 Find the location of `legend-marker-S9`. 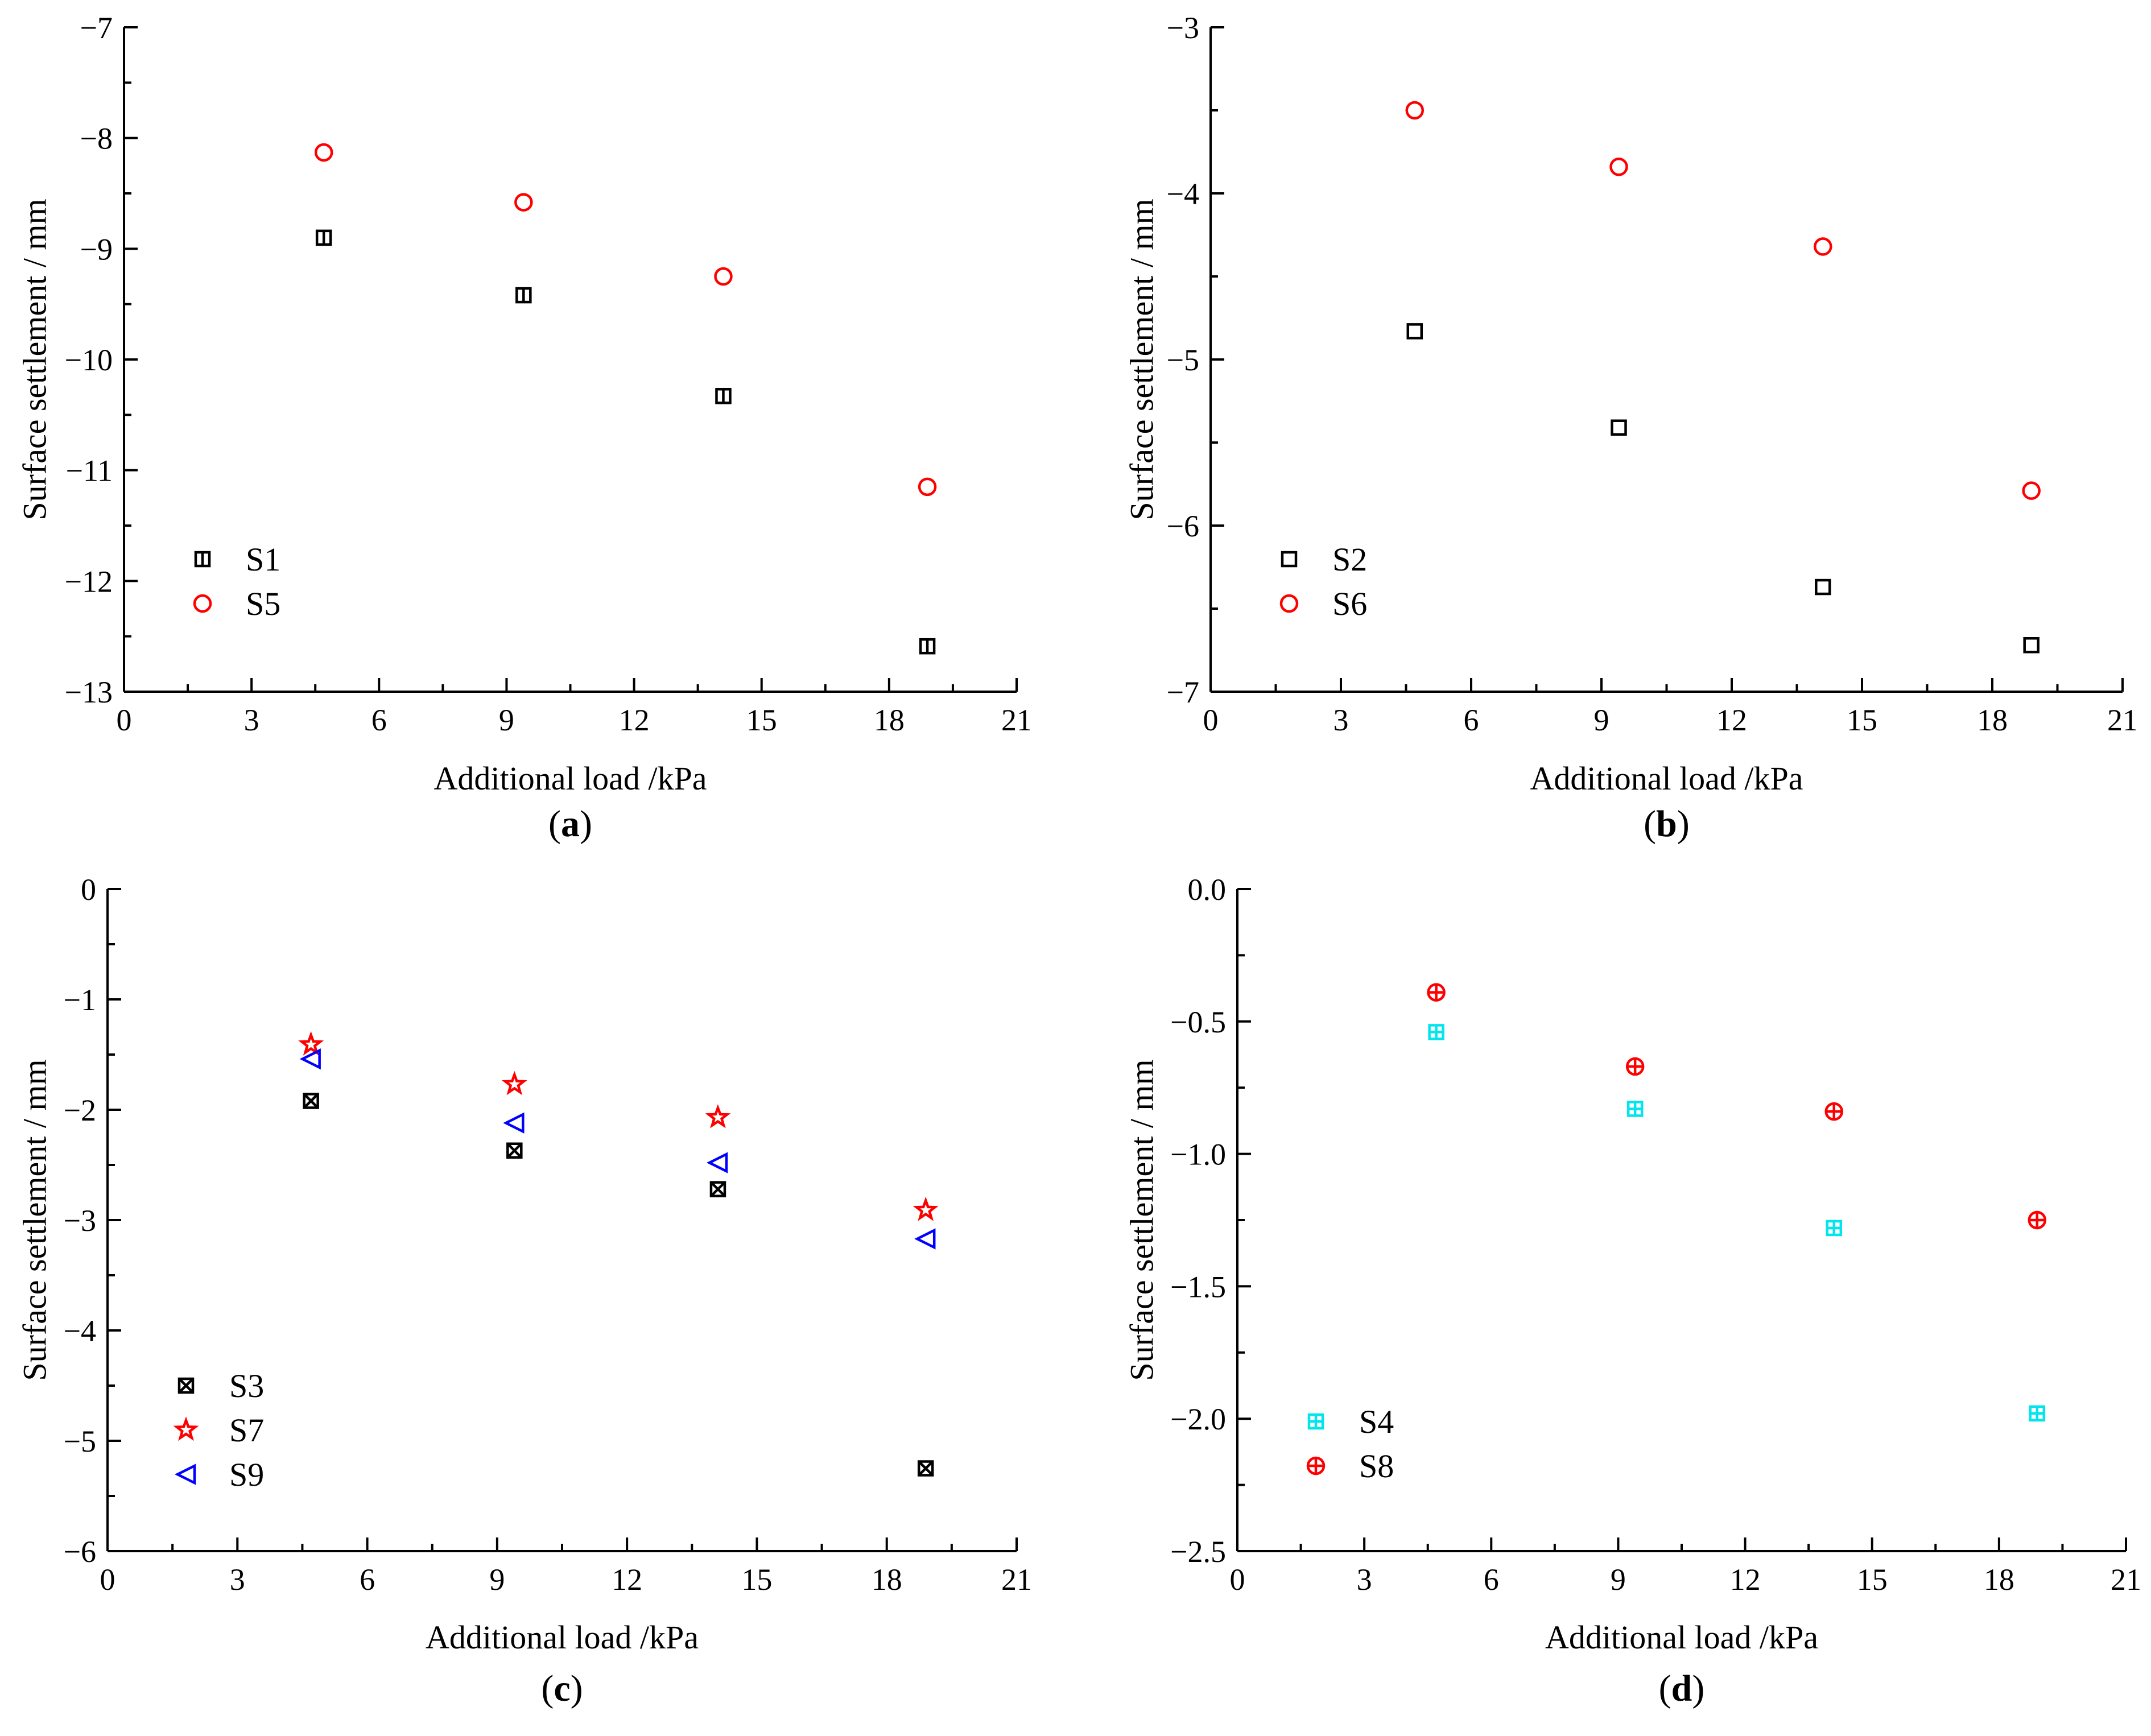

legend-marker-S9 is located at coordinates (185, 1474).